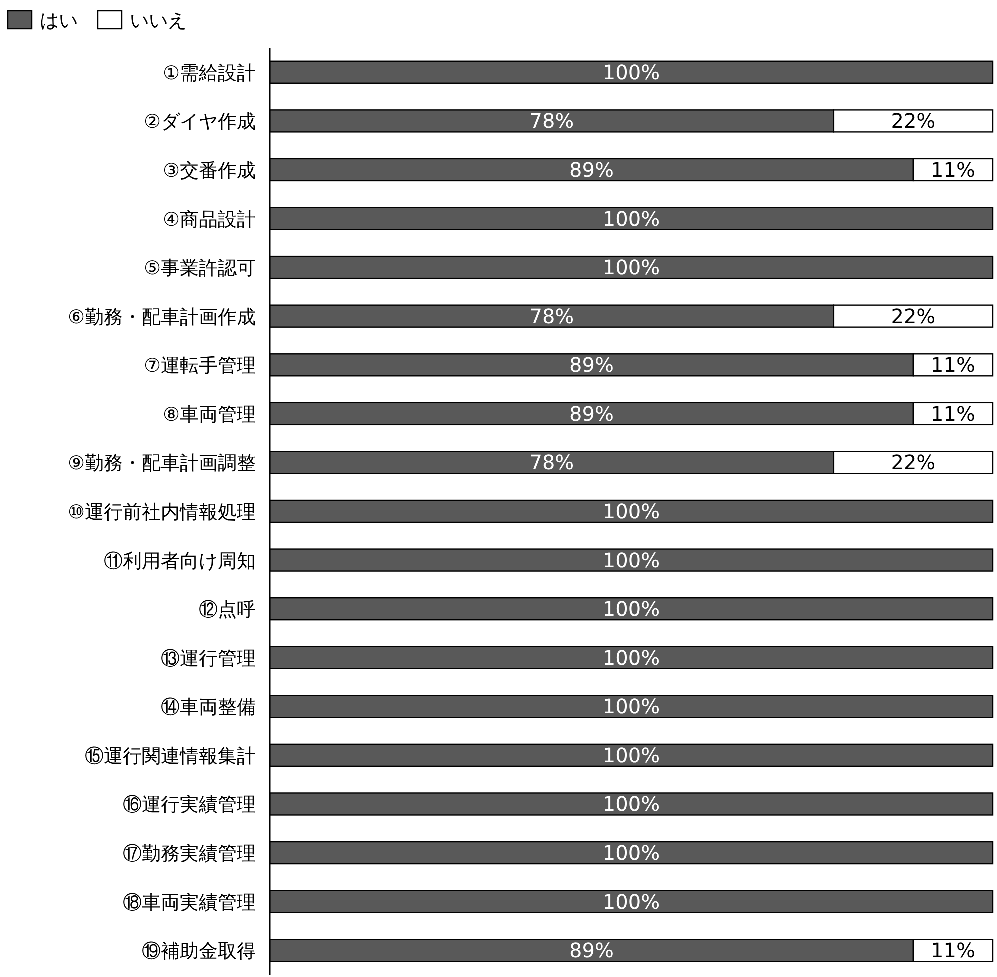 The width and height of the screenshot is (997, 977). What do you see at coordinates (209, 73) in the screenshot?
I see `y-tick-label: ①需給設計` at bounding box center [209, 73].